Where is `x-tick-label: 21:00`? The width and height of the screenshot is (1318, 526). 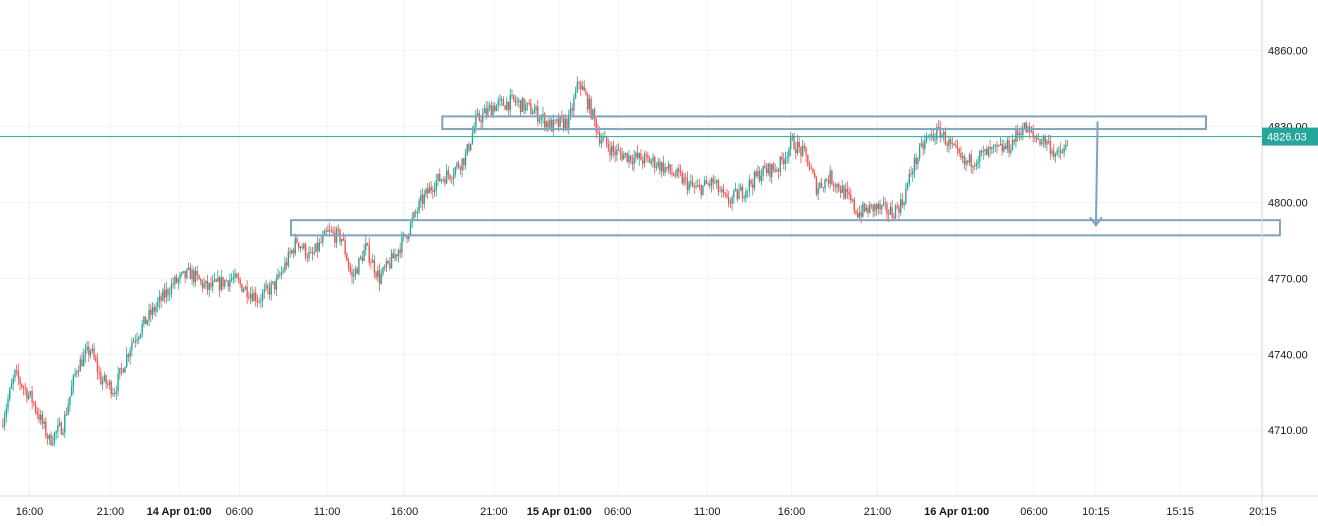
x-tick-label: 21:00 is located at coordinates (111, 512).